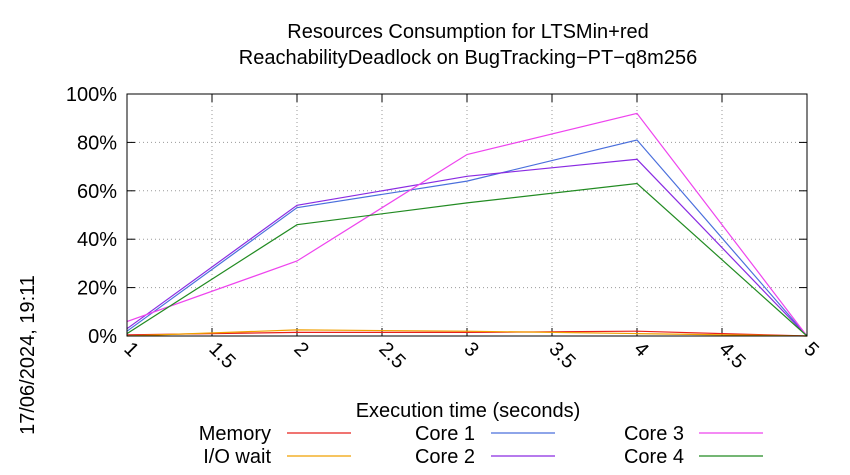 Image resolution: width=850 pixels, height=475 pixels. What do you see at coordinates (654, 434) in the screenshot?
I see `legend-label: Core 3` at bounding box center [654, 434].